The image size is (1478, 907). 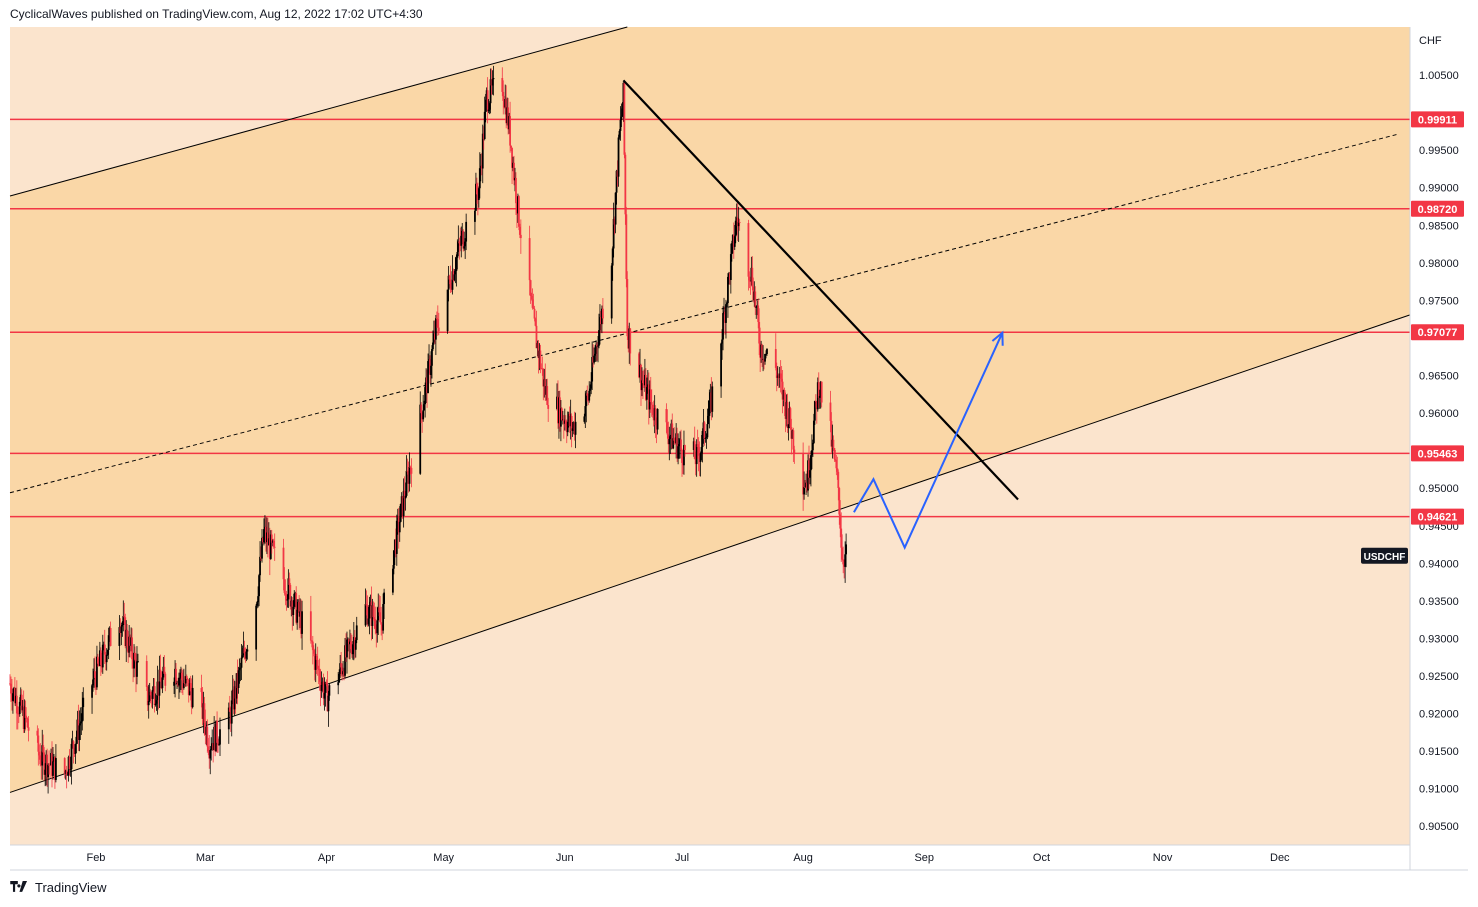 I want to click on price-tick-12: 0.93000, so click(x=1439, y=639).